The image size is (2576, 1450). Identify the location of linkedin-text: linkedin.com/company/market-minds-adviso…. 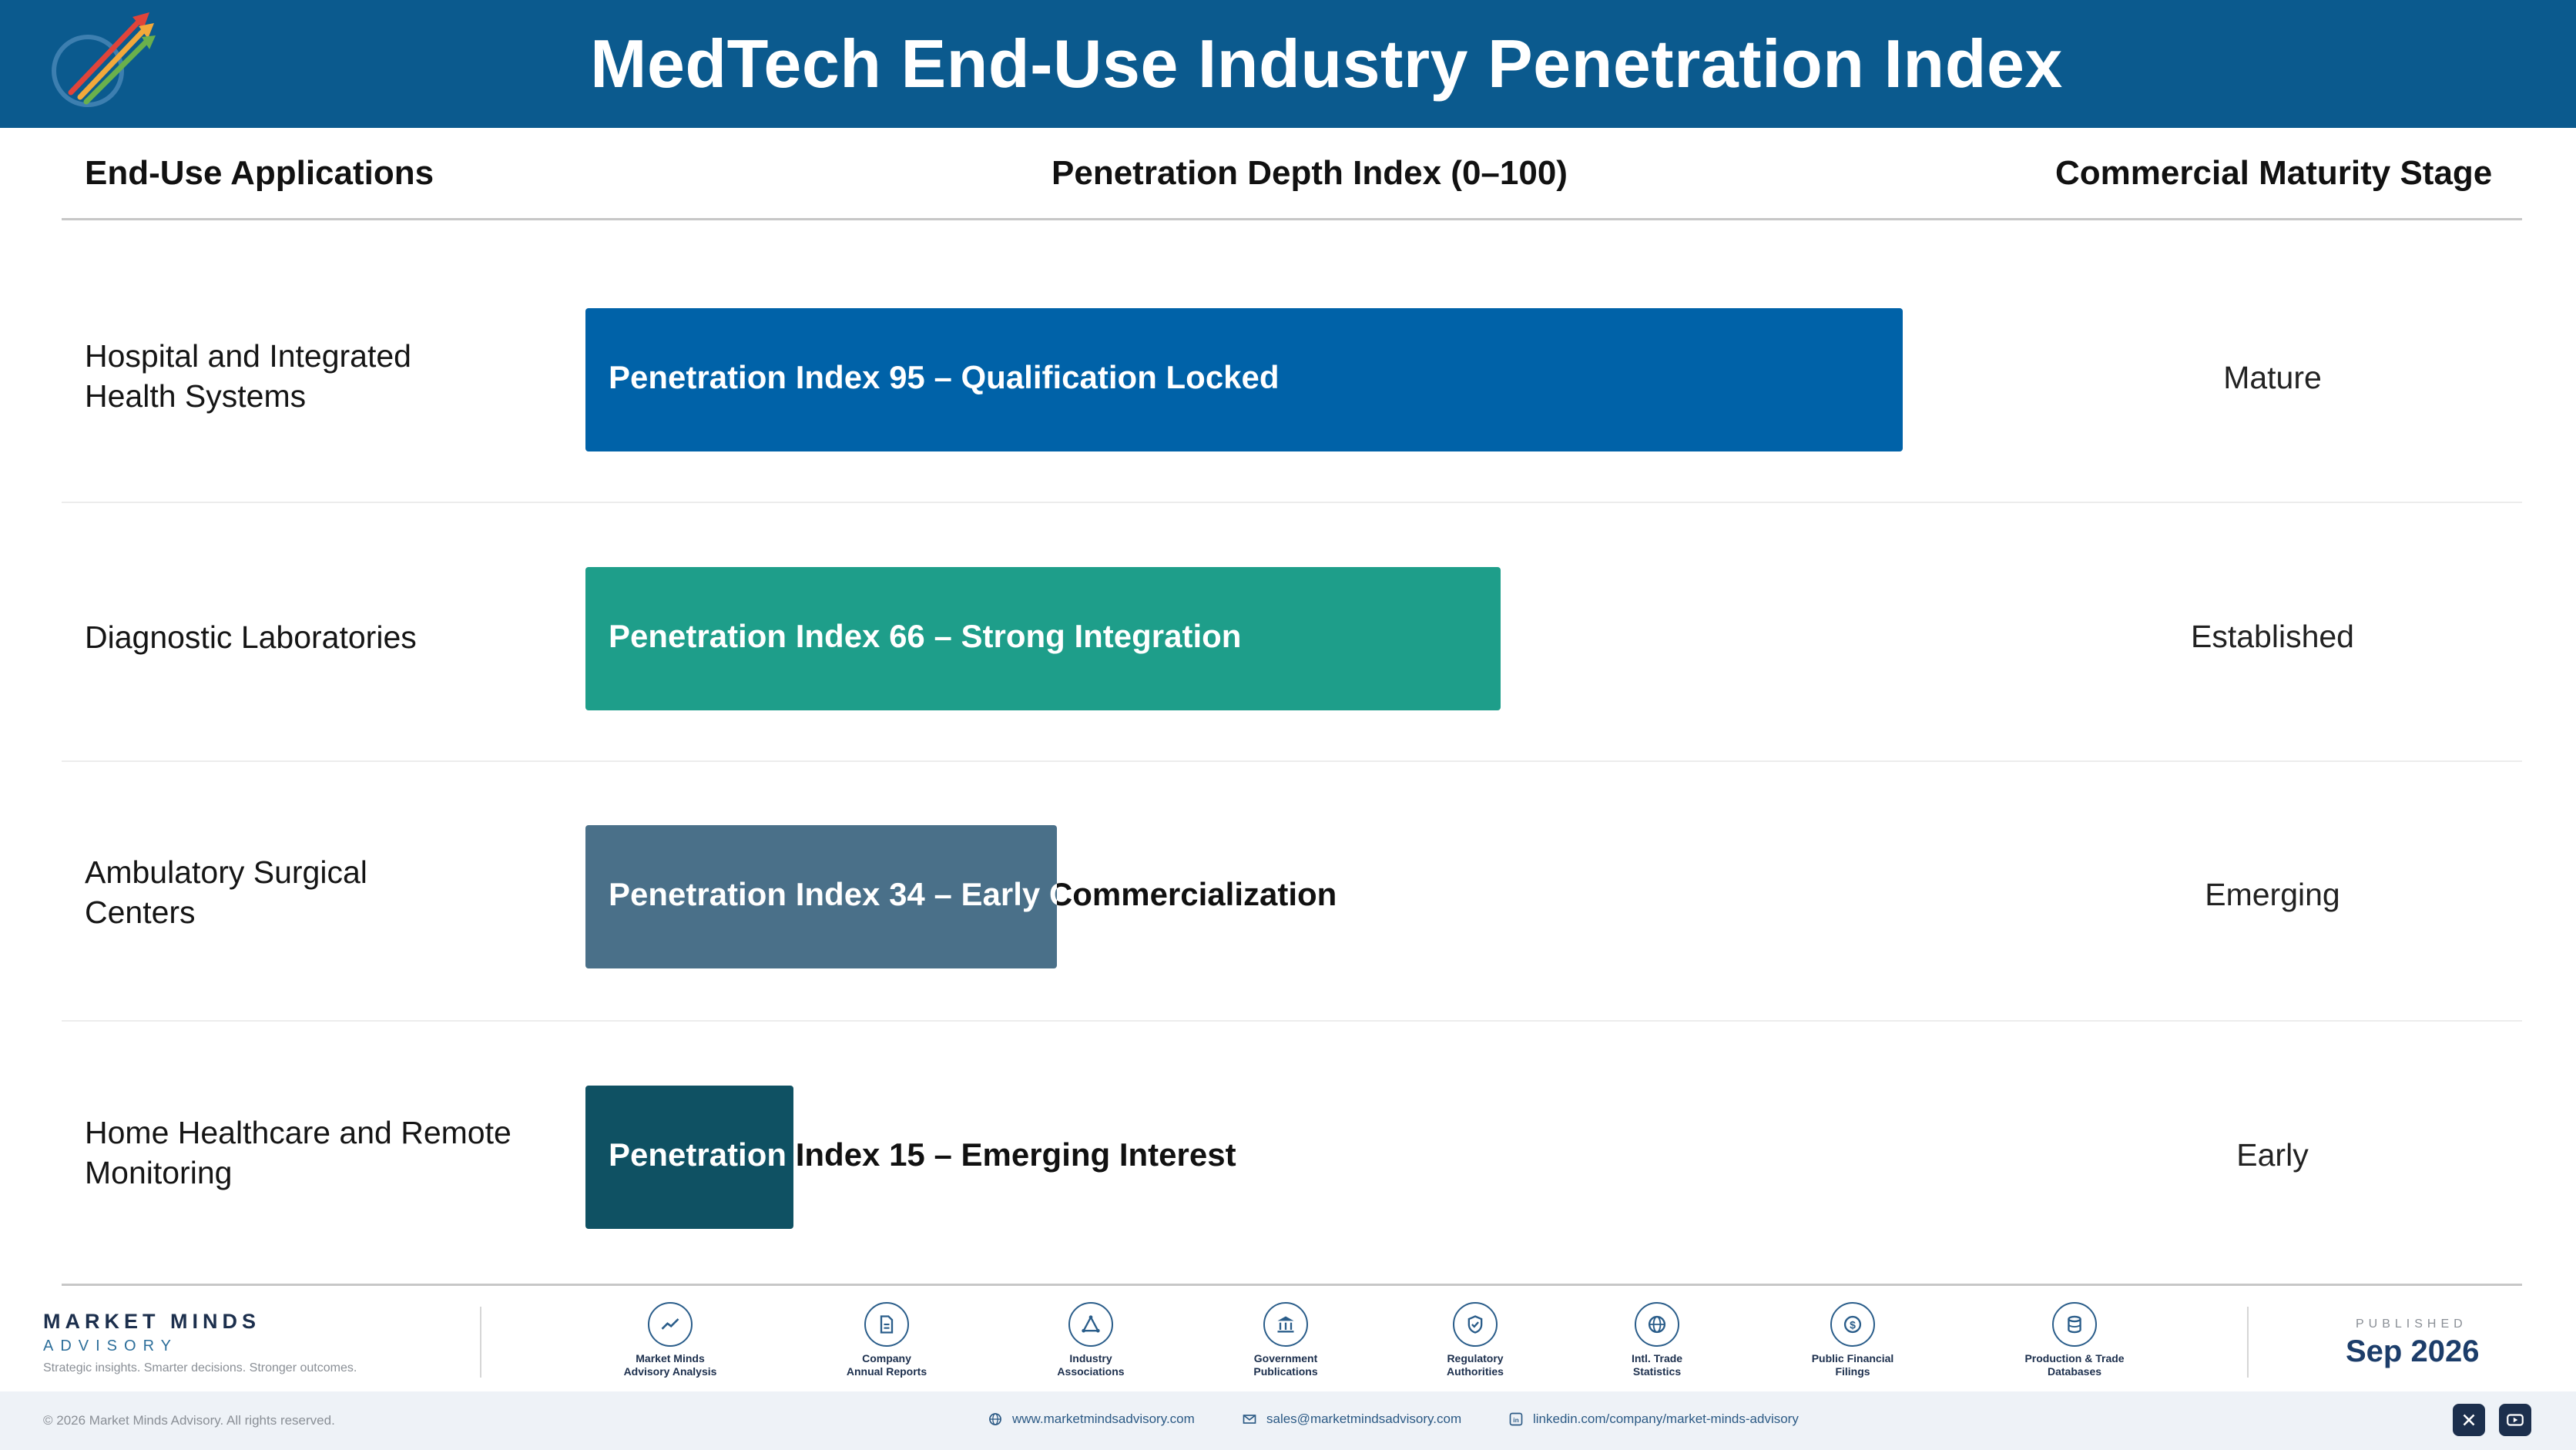
(1666, 1418).